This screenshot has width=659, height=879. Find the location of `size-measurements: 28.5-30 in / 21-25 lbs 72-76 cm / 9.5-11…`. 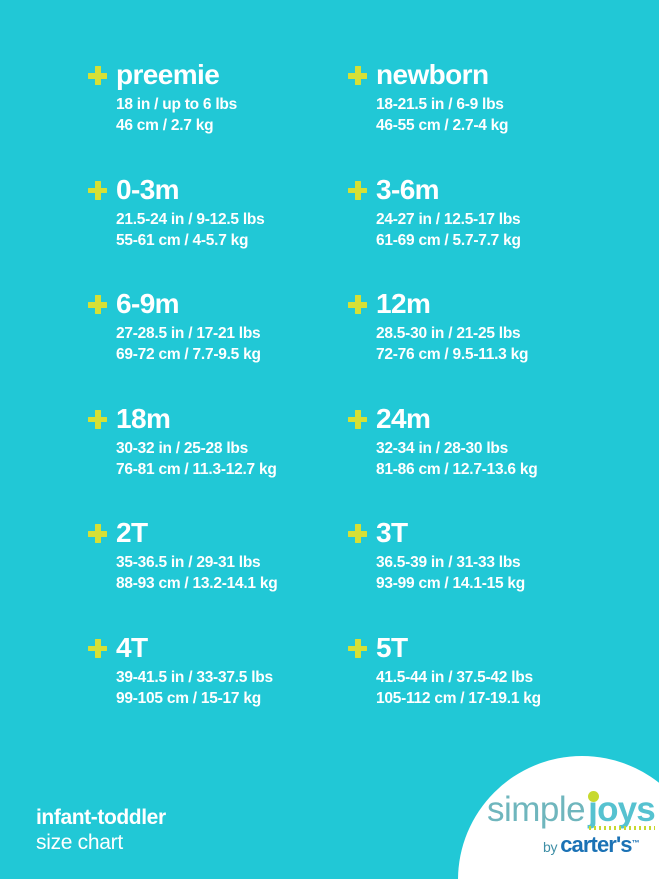

size-measurements: 28.5-30 in / 21-25 lbs 72-76 cm / 9.5-11… is located at coordinates (478, 344).